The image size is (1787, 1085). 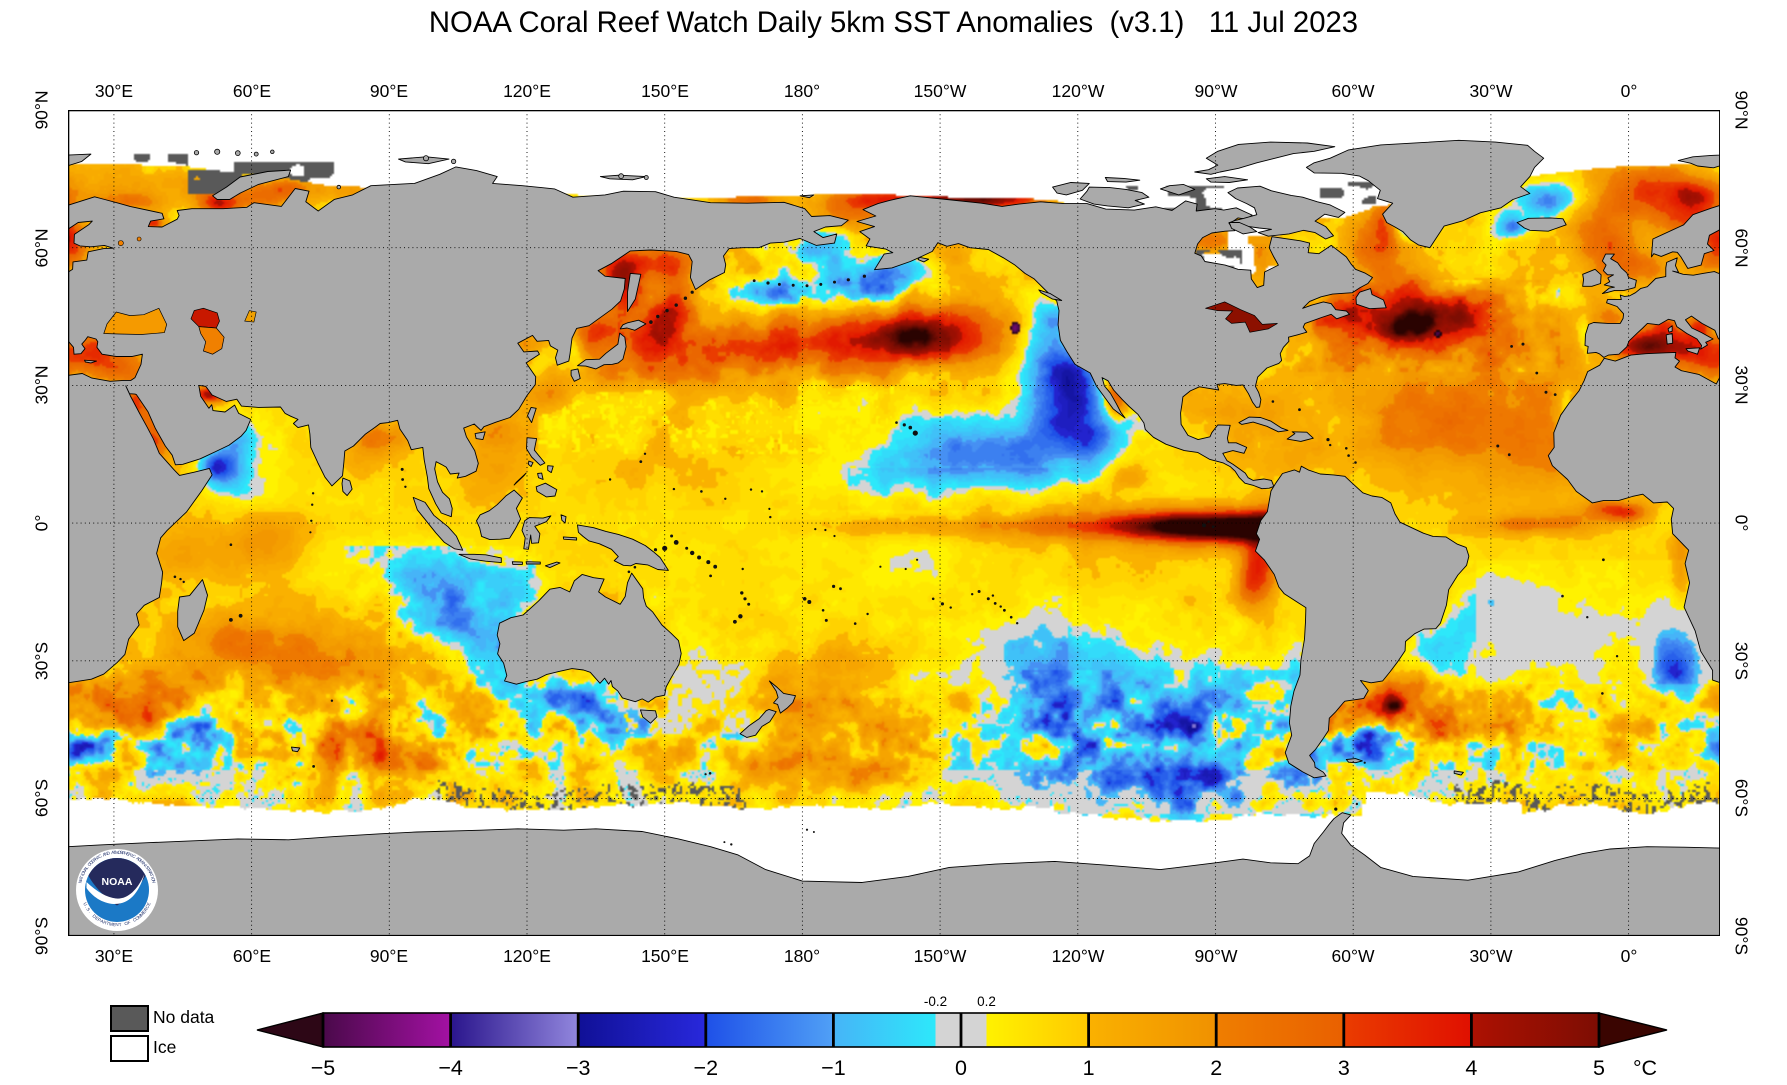 What do you see at coordinates (961, 1068) in the screenshot?
I see `svg-text: 0` at bounding box center [961, 1068].